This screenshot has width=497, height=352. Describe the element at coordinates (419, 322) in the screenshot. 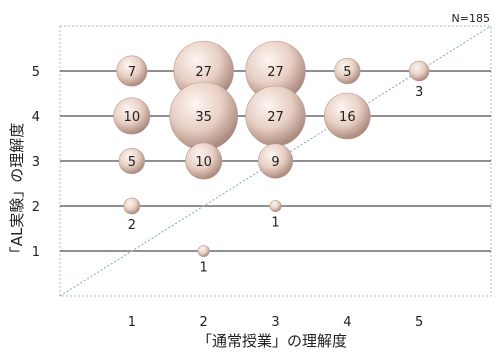

I see `x-tick-5: 5` at that location.